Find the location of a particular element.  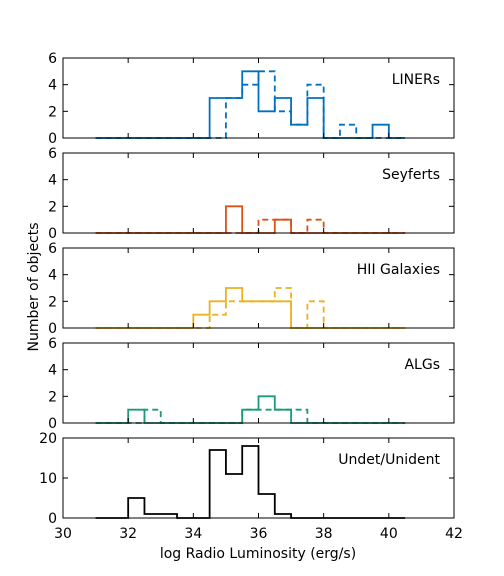

panel-label: LINERs is located at coordinates (416, 80).